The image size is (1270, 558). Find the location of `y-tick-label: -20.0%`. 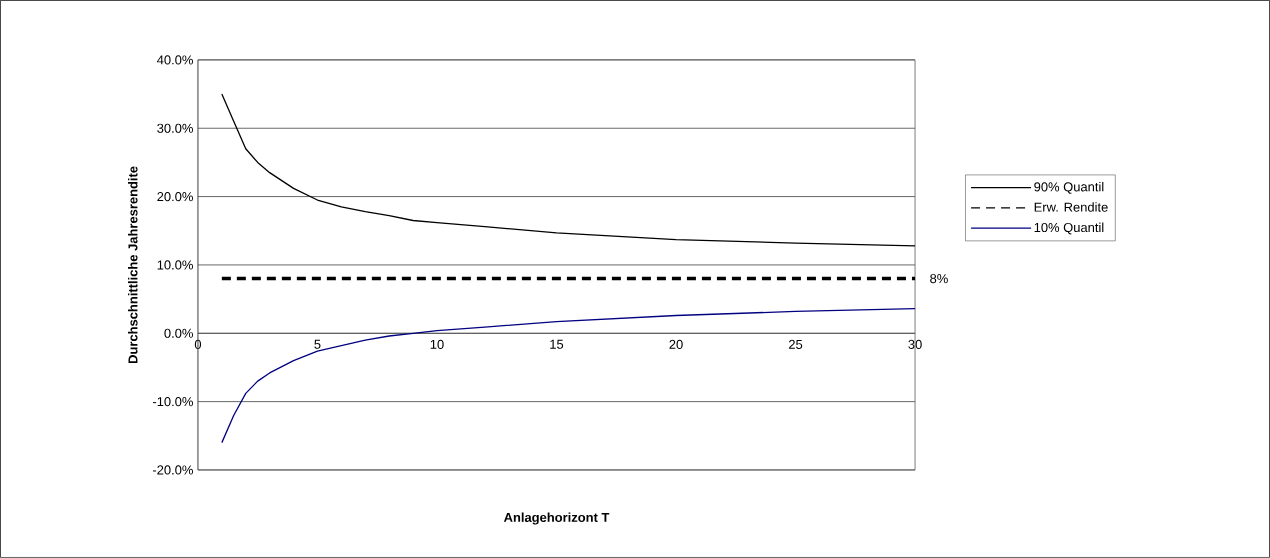

y-tick-label: -20.0% is located at coordinates (172, 470).